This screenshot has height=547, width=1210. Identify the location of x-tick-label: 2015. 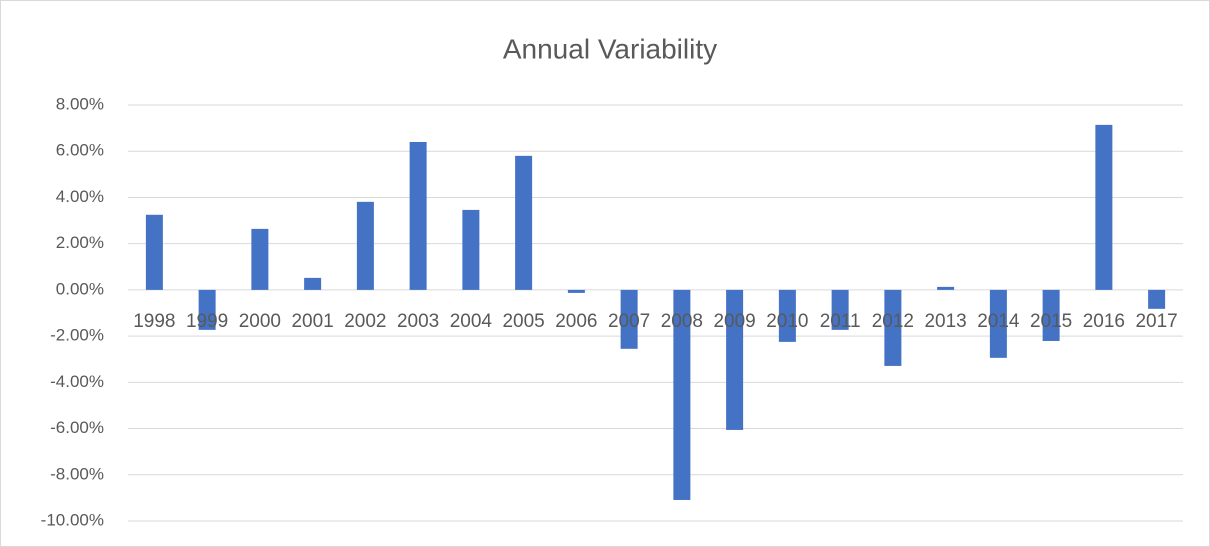
(1051, 321).